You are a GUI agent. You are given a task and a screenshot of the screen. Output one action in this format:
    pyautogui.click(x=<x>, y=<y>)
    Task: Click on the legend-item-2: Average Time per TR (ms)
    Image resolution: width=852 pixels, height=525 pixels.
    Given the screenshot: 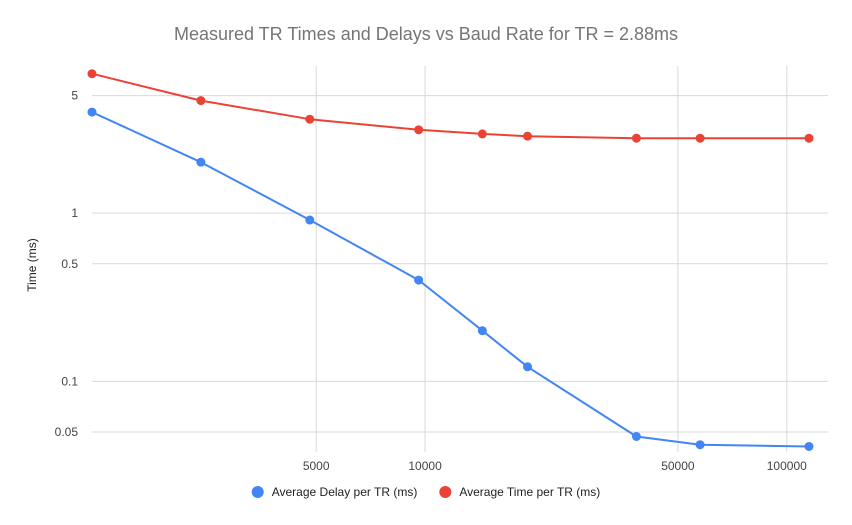 What is the action you would take?
    pyautogui.click(x=519, y=492)
    